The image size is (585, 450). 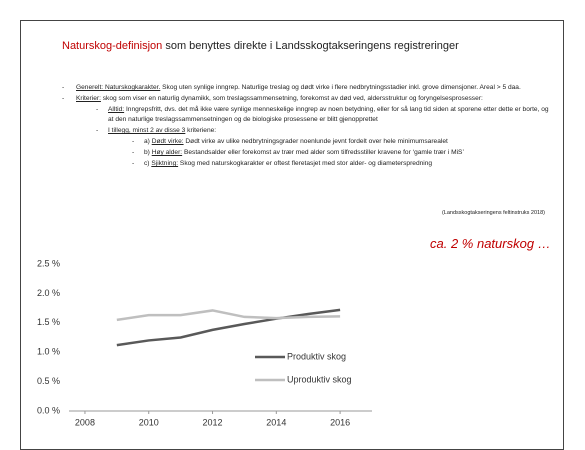 What do you see at coordinates (165, 163) in the screenshot?
I see `item-label: Sjiktning:` at bounding box center [165, 163].